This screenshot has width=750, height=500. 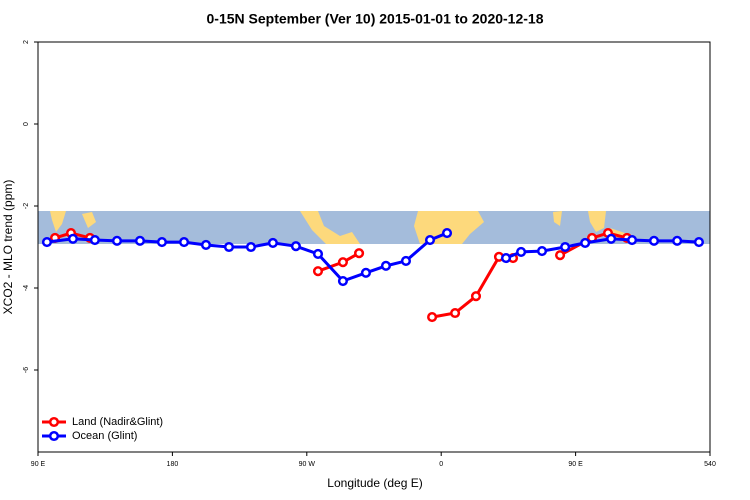 What do you see at coordinates (710, 464) in the screenshot?
I see `x-tick-label: 540` at bounding box center [710, 464].